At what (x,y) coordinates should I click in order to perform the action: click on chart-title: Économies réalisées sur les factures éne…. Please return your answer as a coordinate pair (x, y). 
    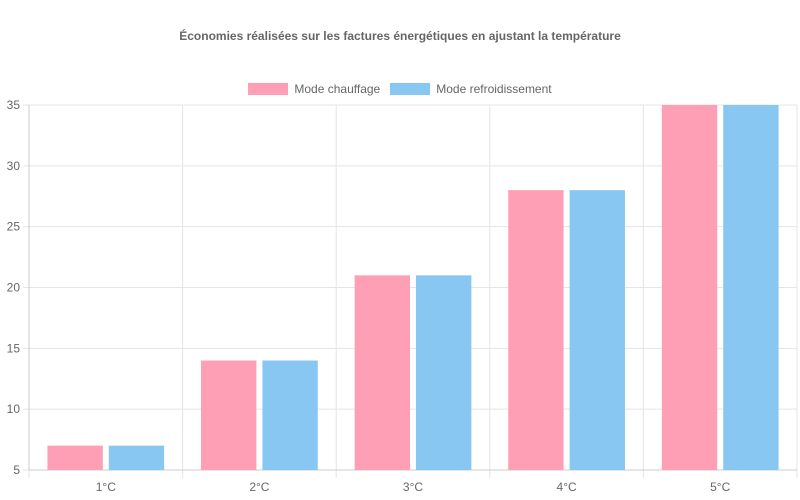
    Looking at the image, I should click on (400, 36).